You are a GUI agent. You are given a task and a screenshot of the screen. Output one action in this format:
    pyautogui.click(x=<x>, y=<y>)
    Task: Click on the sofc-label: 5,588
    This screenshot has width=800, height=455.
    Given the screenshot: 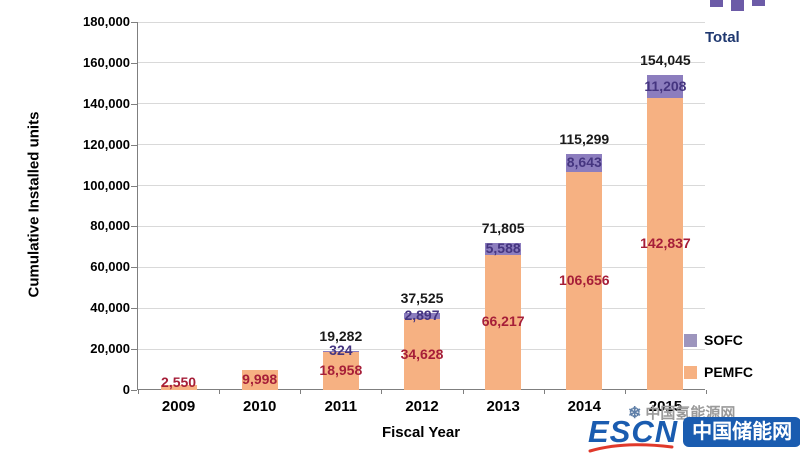 What is the action you would take?
    pyautogui.click(x=503, y=247)
    